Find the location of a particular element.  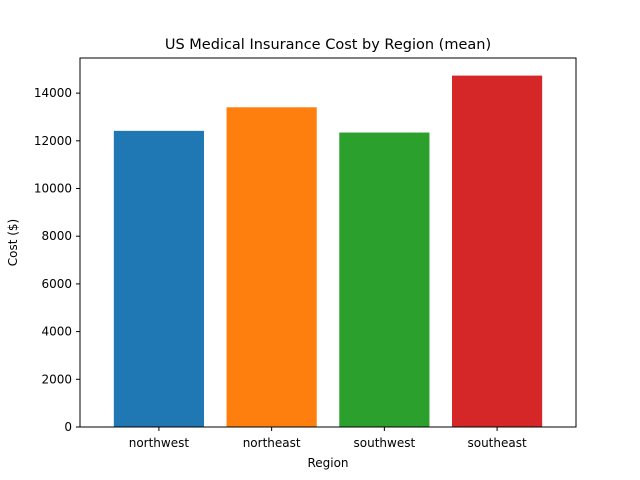

y-tick-label: 12000 is located at coordinates (53, 141).